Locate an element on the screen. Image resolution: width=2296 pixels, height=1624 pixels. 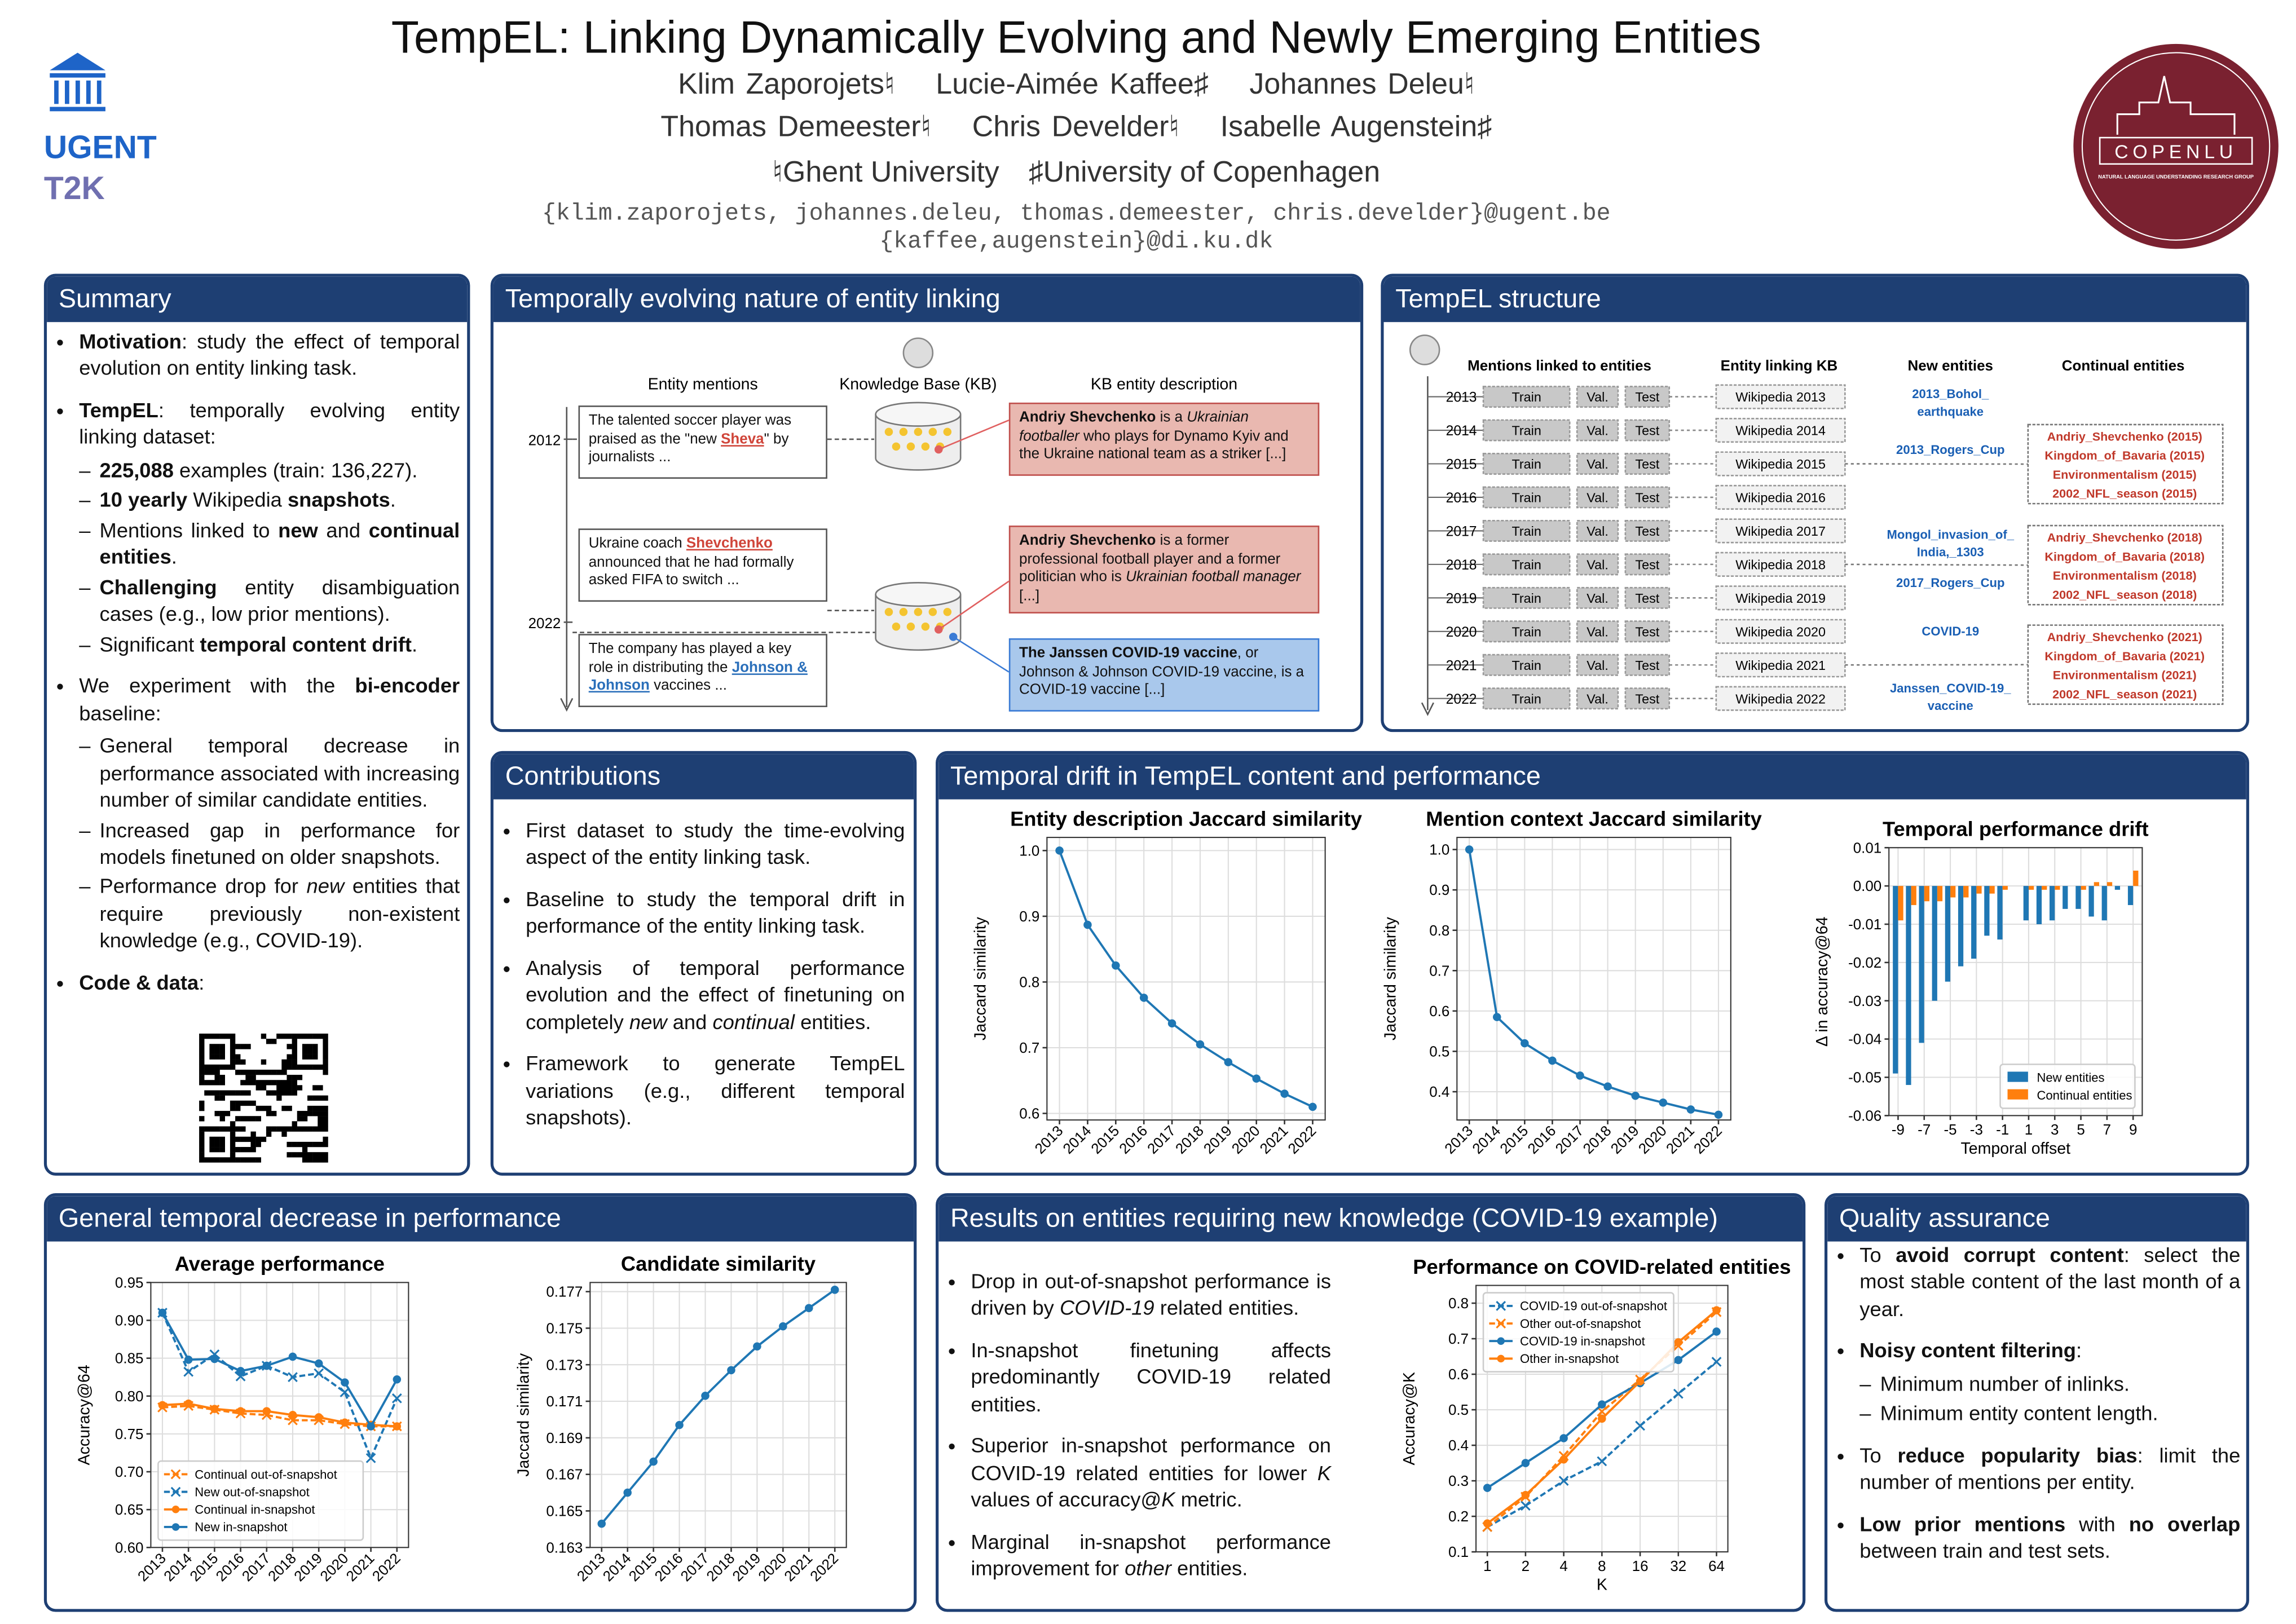
split-label: Test is located at coordinates (1647, 464).